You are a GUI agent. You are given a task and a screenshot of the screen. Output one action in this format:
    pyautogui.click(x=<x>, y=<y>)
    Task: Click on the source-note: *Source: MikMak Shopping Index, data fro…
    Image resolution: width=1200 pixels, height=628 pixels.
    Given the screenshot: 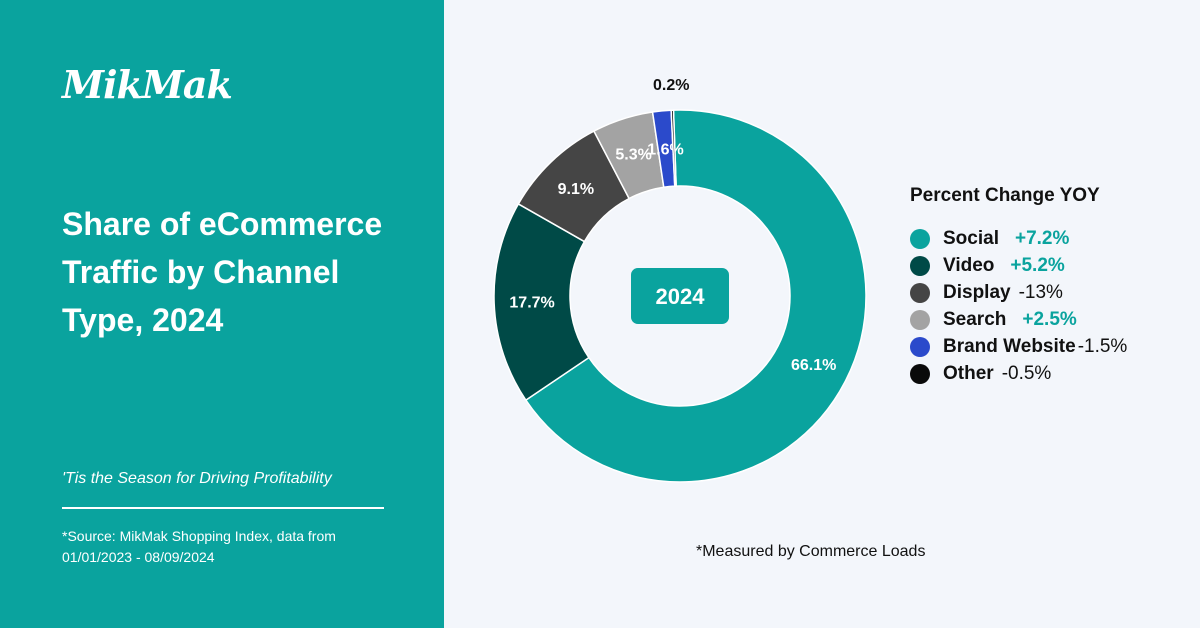 What is the action you would take?
    pyautogui.click(x=199, y=546)
    